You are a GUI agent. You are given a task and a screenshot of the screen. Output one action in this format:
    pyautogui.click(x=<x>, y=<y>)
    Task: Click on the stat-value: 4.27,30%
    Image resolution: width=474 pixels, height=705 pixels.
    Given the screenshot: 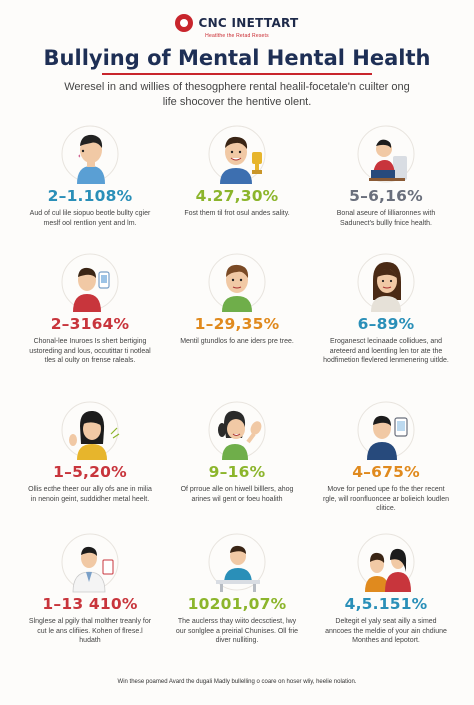 What is the action you would take?
    pyautogui.click(x=237, y=196)
    